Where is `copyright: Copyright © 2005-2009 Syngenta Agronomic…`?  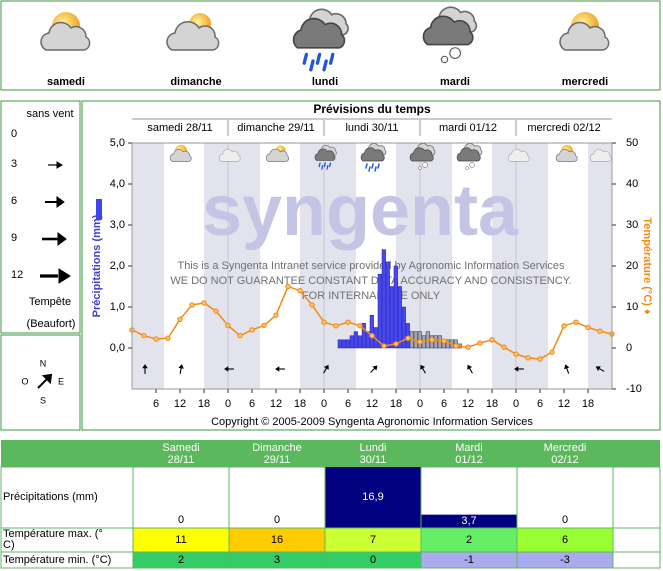 copyright: Copyright © 2005-2009 Syngenta Agronomic… is located at coordinates (372, 422).